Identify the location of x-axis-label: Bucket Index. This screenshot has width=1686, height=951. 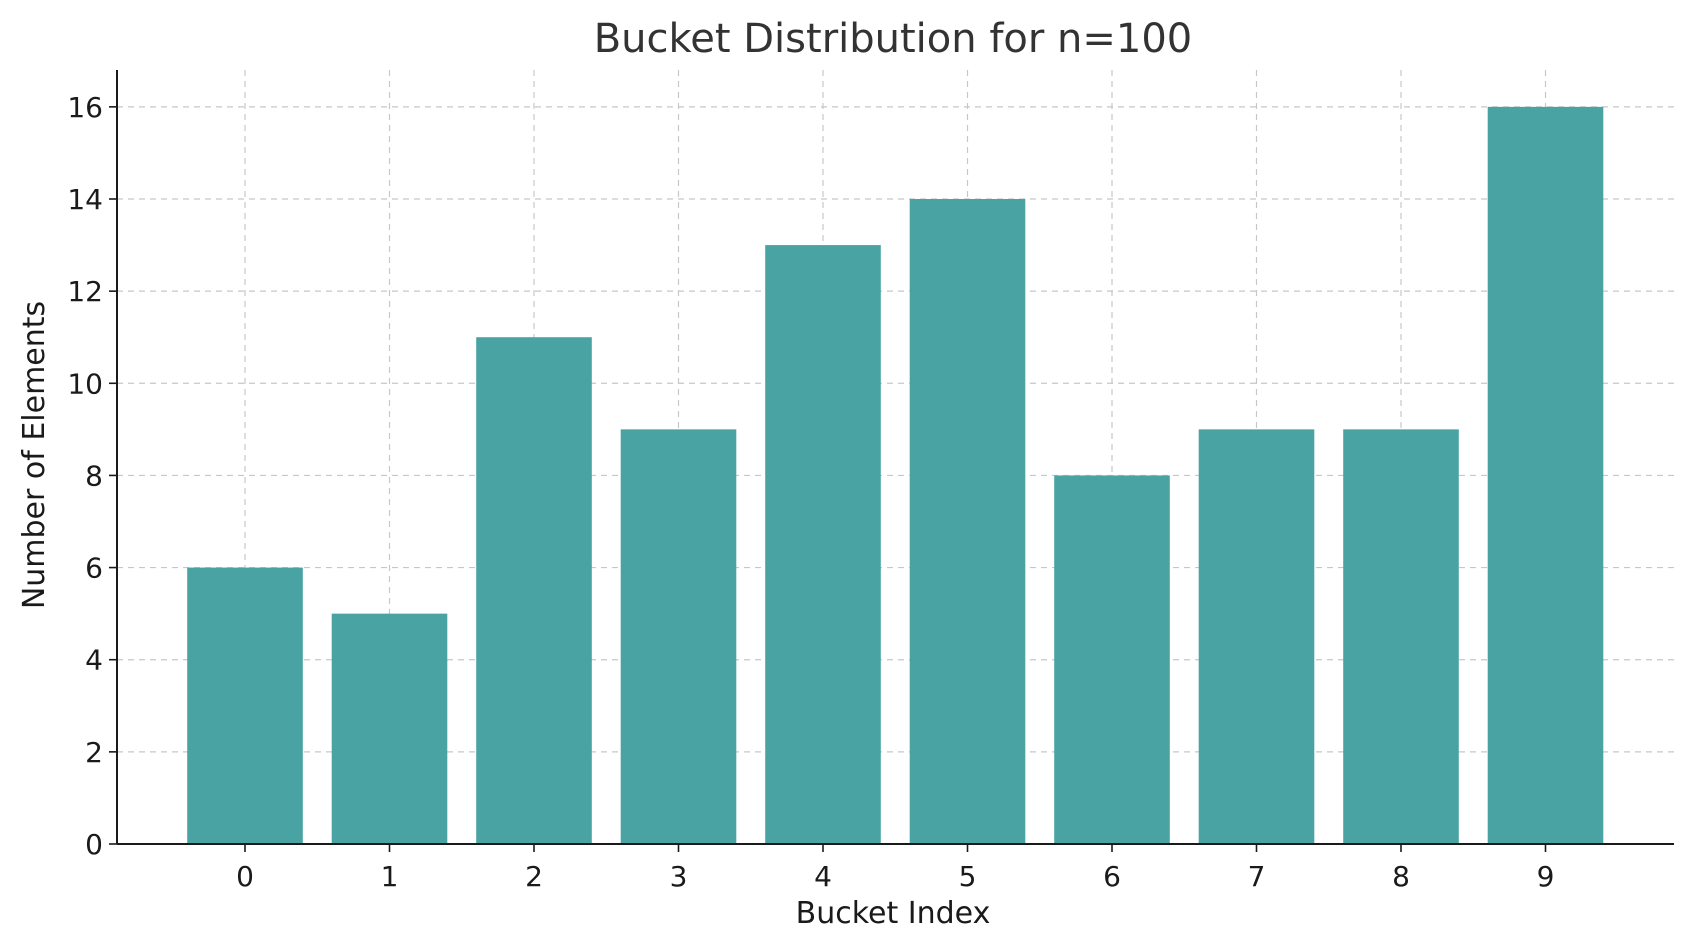
(893, 913).